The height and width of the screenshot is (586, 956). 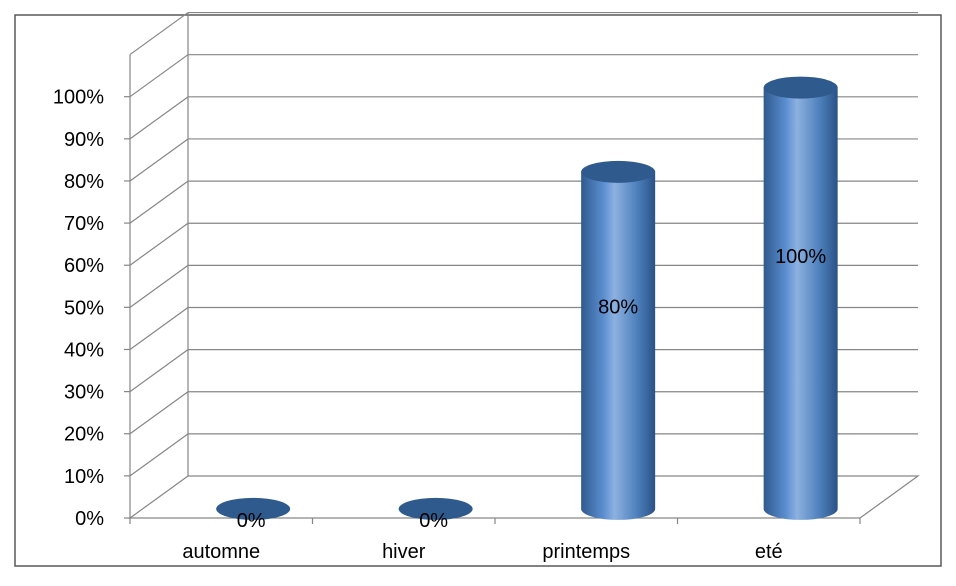 What do you see at coordinates (89, 519) in the screenshot?
I see `y-tick-label: 0%` at bounding box center [89, 519].